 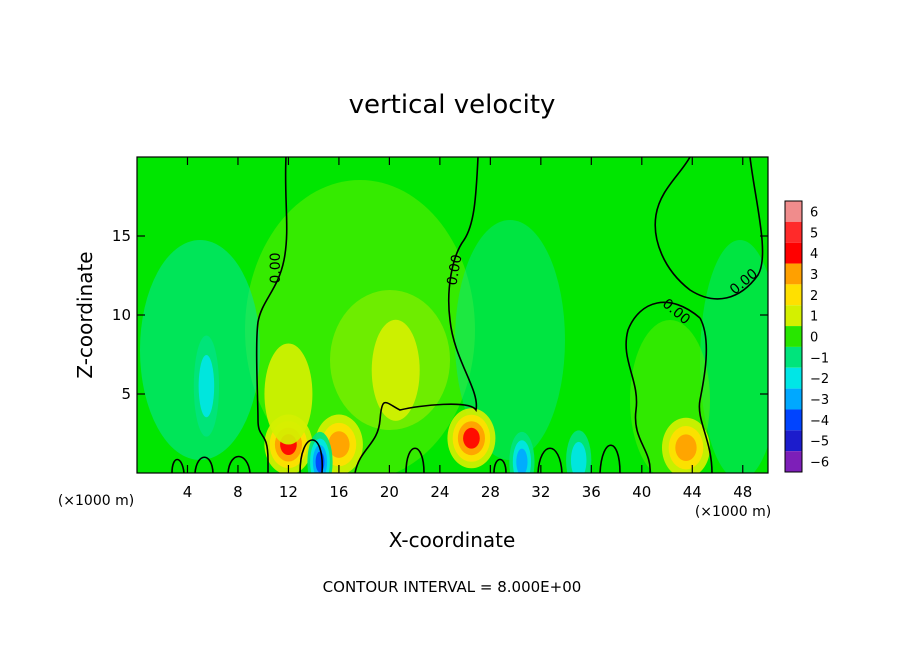 I want to click on x-axis-label: X-coordinate, so click(x=452, y=540).